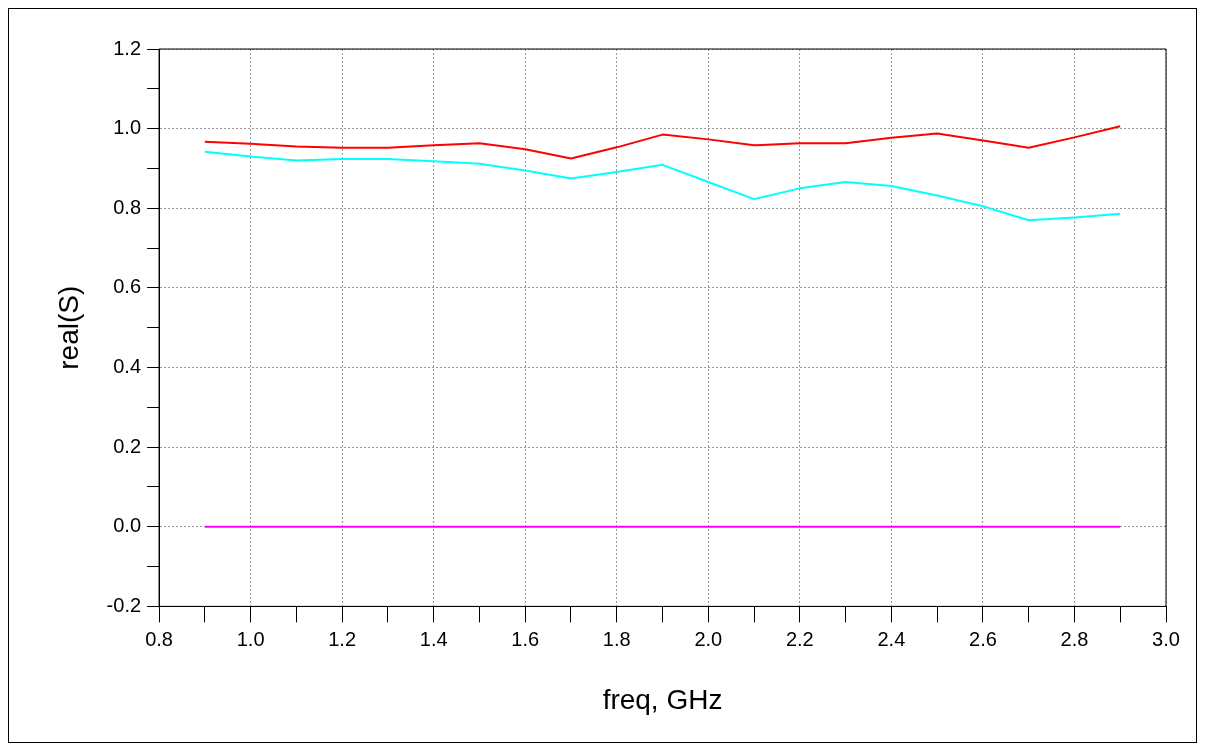 The width and height of the screenshot is (1207, 753). What do you see at coordinates (799, 638) in the screenshot?
I see `x-tick-label: 2.2` at bounding box center [799, 638].